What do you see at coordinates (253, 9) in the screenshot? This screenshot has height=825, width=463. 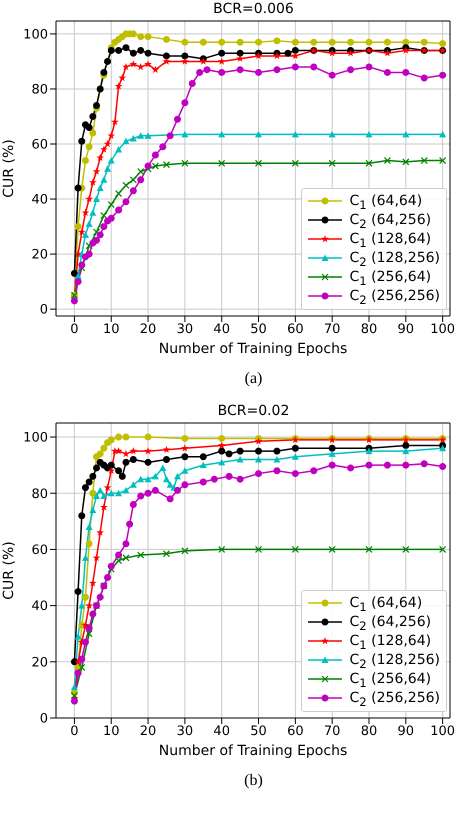 I see `chart-title: BCR=0.006` at bounding box center [253, 9].